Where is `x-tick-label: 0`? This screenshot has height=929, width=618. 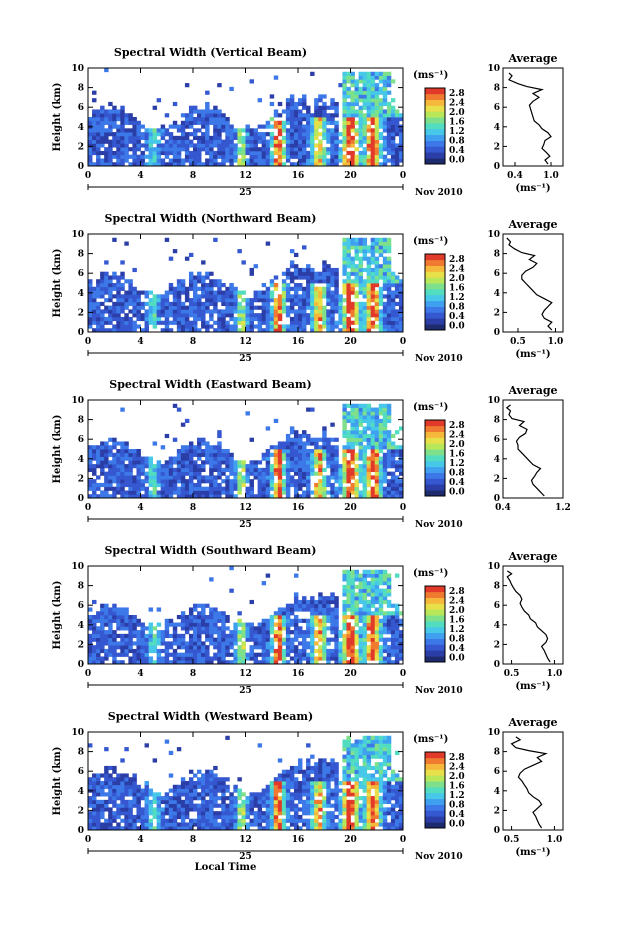 x-tick-label: 0 is located at coordinates (403, 508).